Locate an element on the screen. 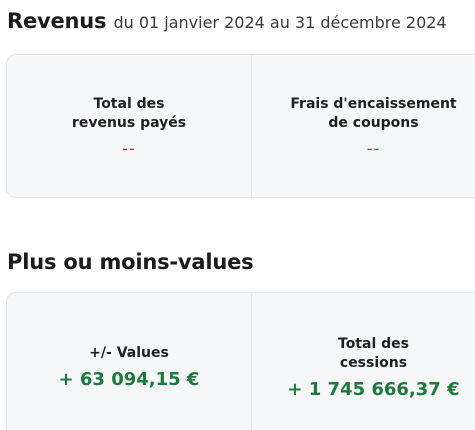 Image resolution: width=475 pixels, height=430 pixels. total-revenus-payes-value: -- is located at coordinates (129, 148).